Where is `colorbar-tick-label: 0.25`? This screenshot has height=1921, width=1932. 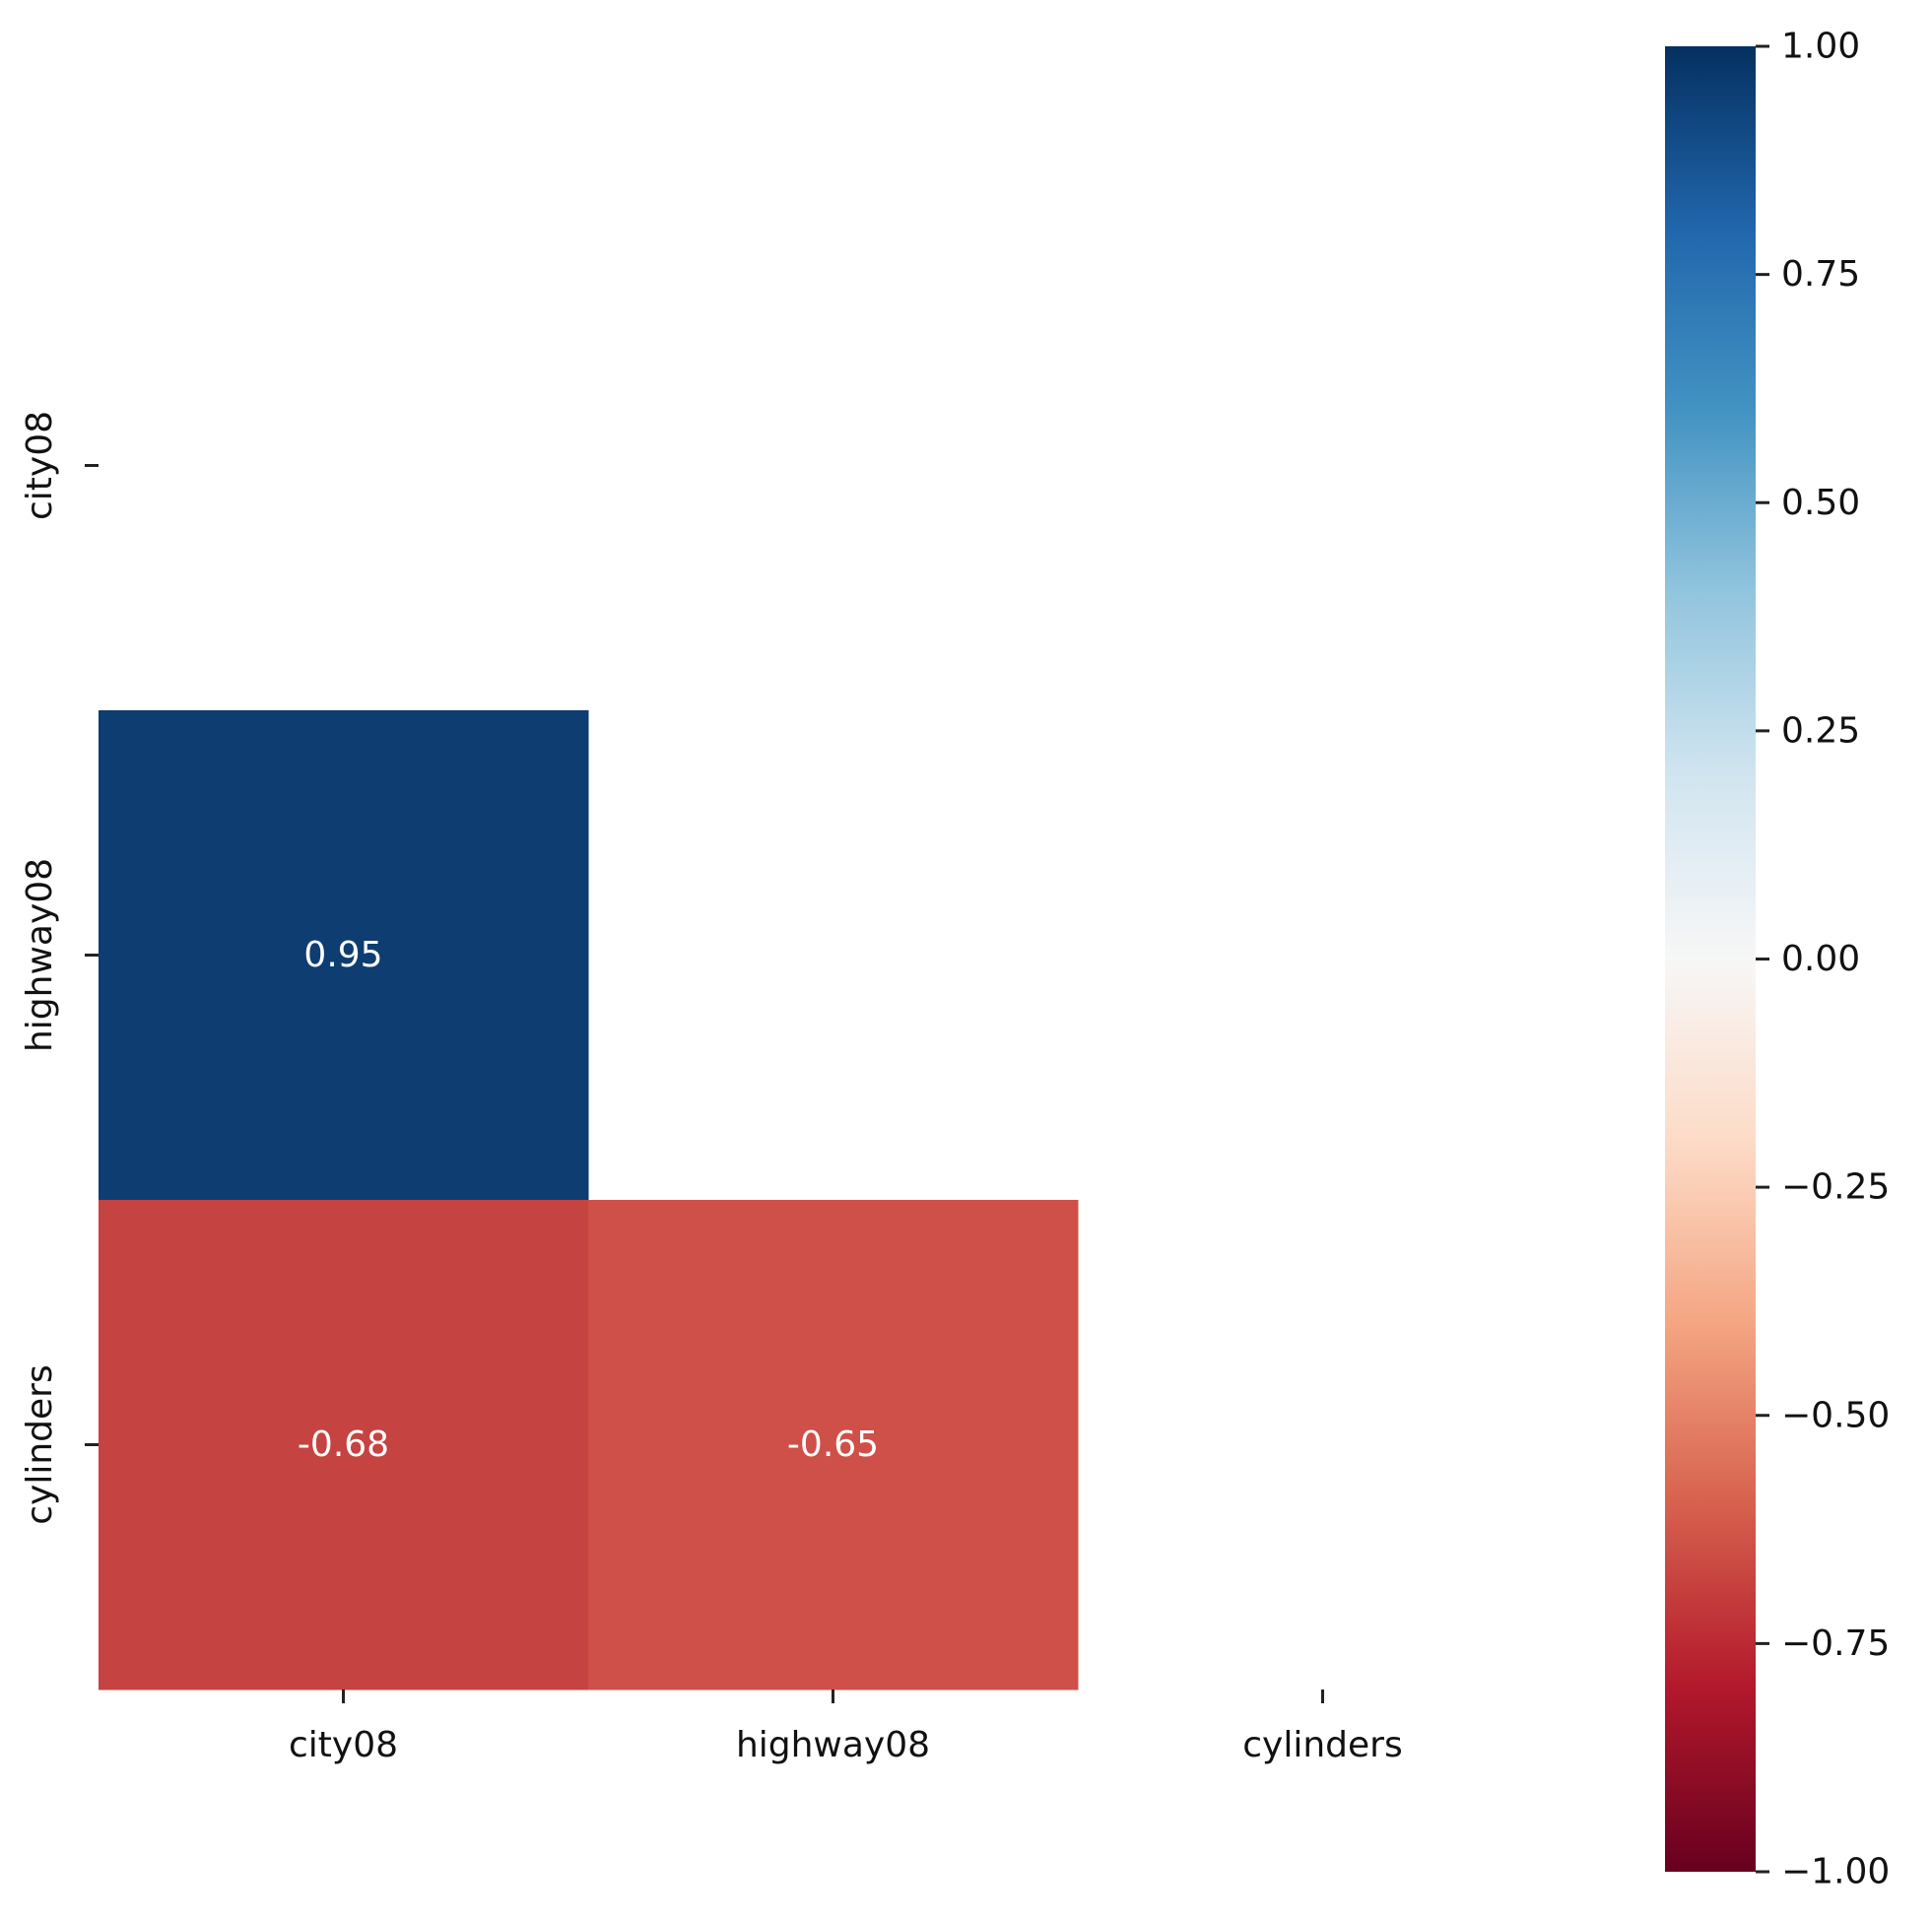 colorbar-tick-label: 0.25 is located at coordinates (1820, 730).